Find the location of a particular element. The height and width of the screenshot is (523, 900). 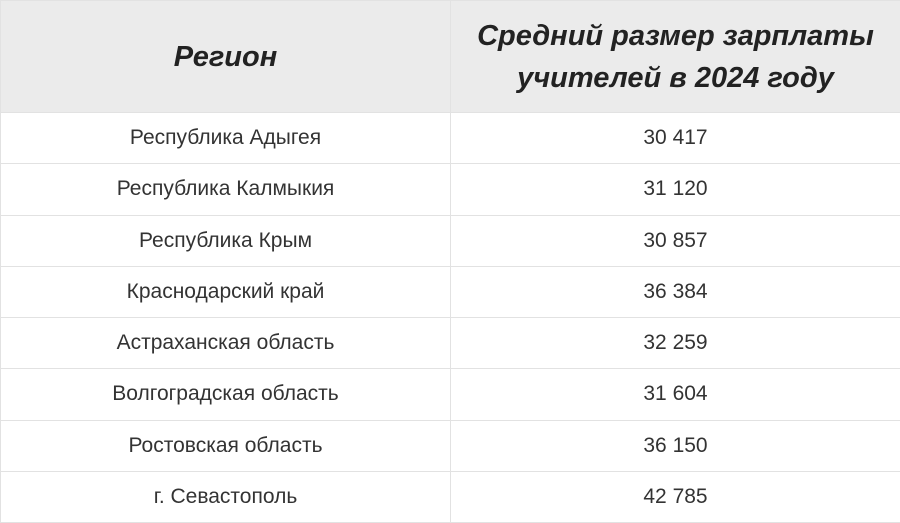

table-row: Республика Адыгея 30 417 is located at coordinates (450, 138).